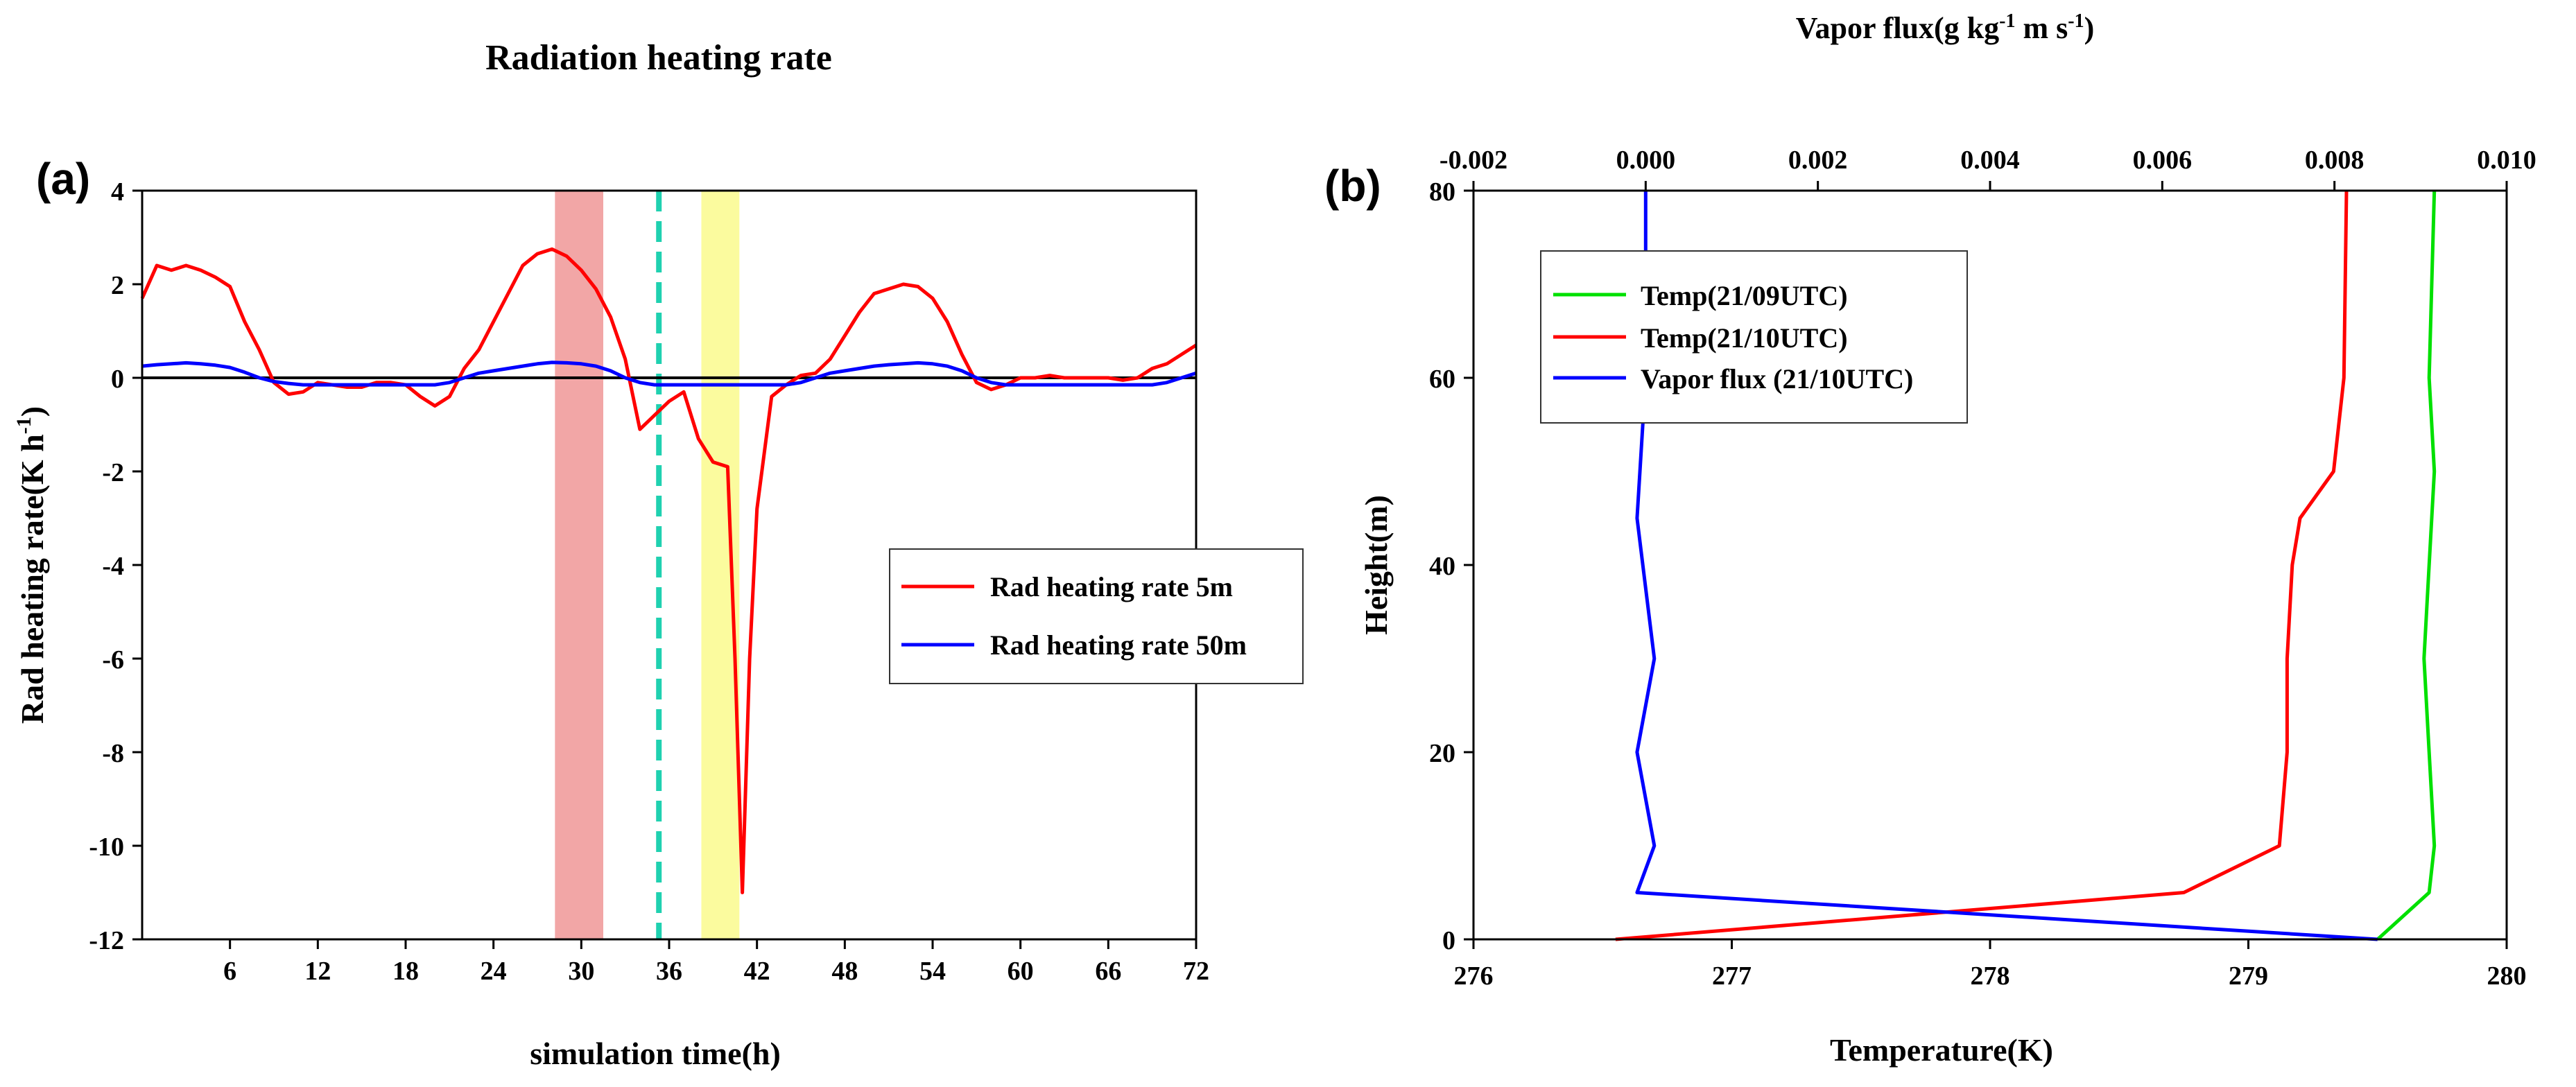 This screenshot has height=1087, width=2576. I want to click on y-axis-label-sup: -1, so click(23, 426).